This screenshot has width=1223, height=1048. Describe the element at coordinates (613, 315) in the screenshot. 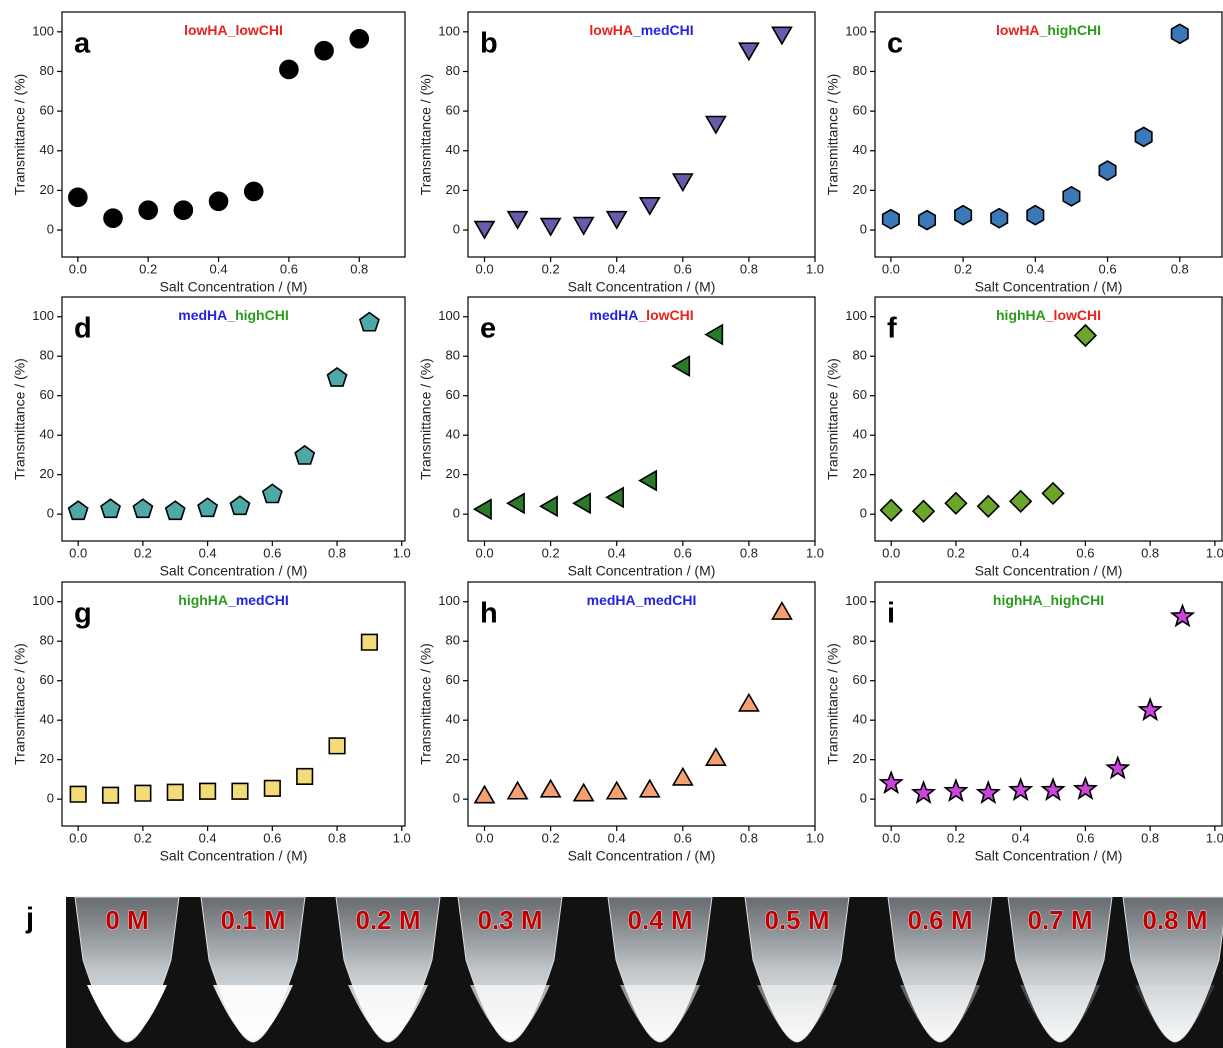

I see `title-part: medHA` at that location.